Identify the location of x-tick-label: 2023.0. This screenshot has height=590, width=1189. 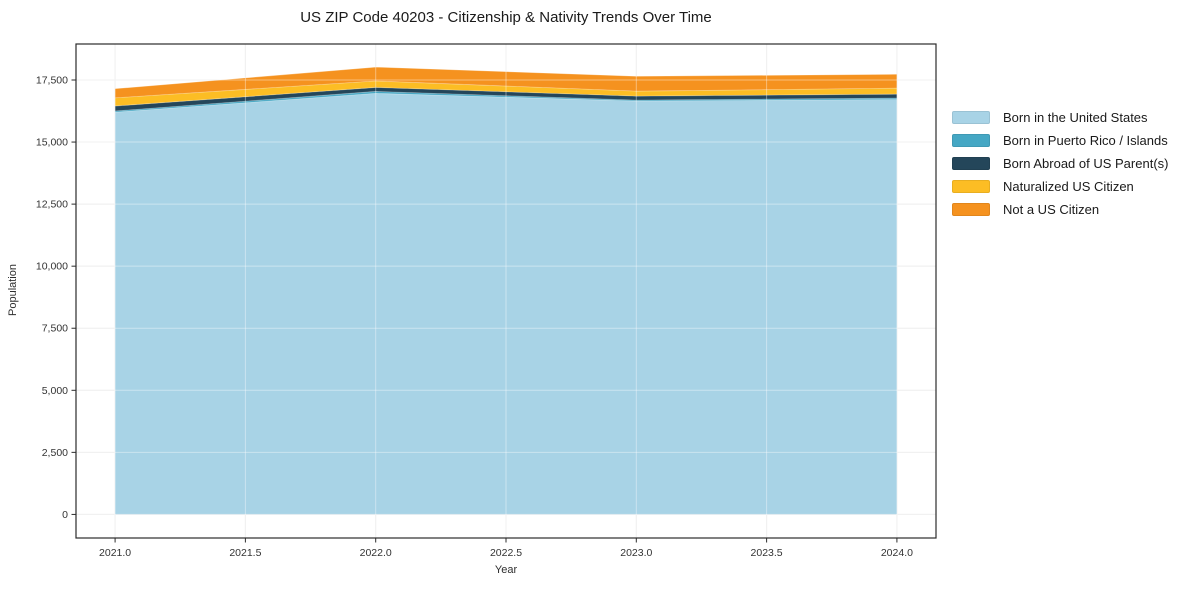
(636, 553).